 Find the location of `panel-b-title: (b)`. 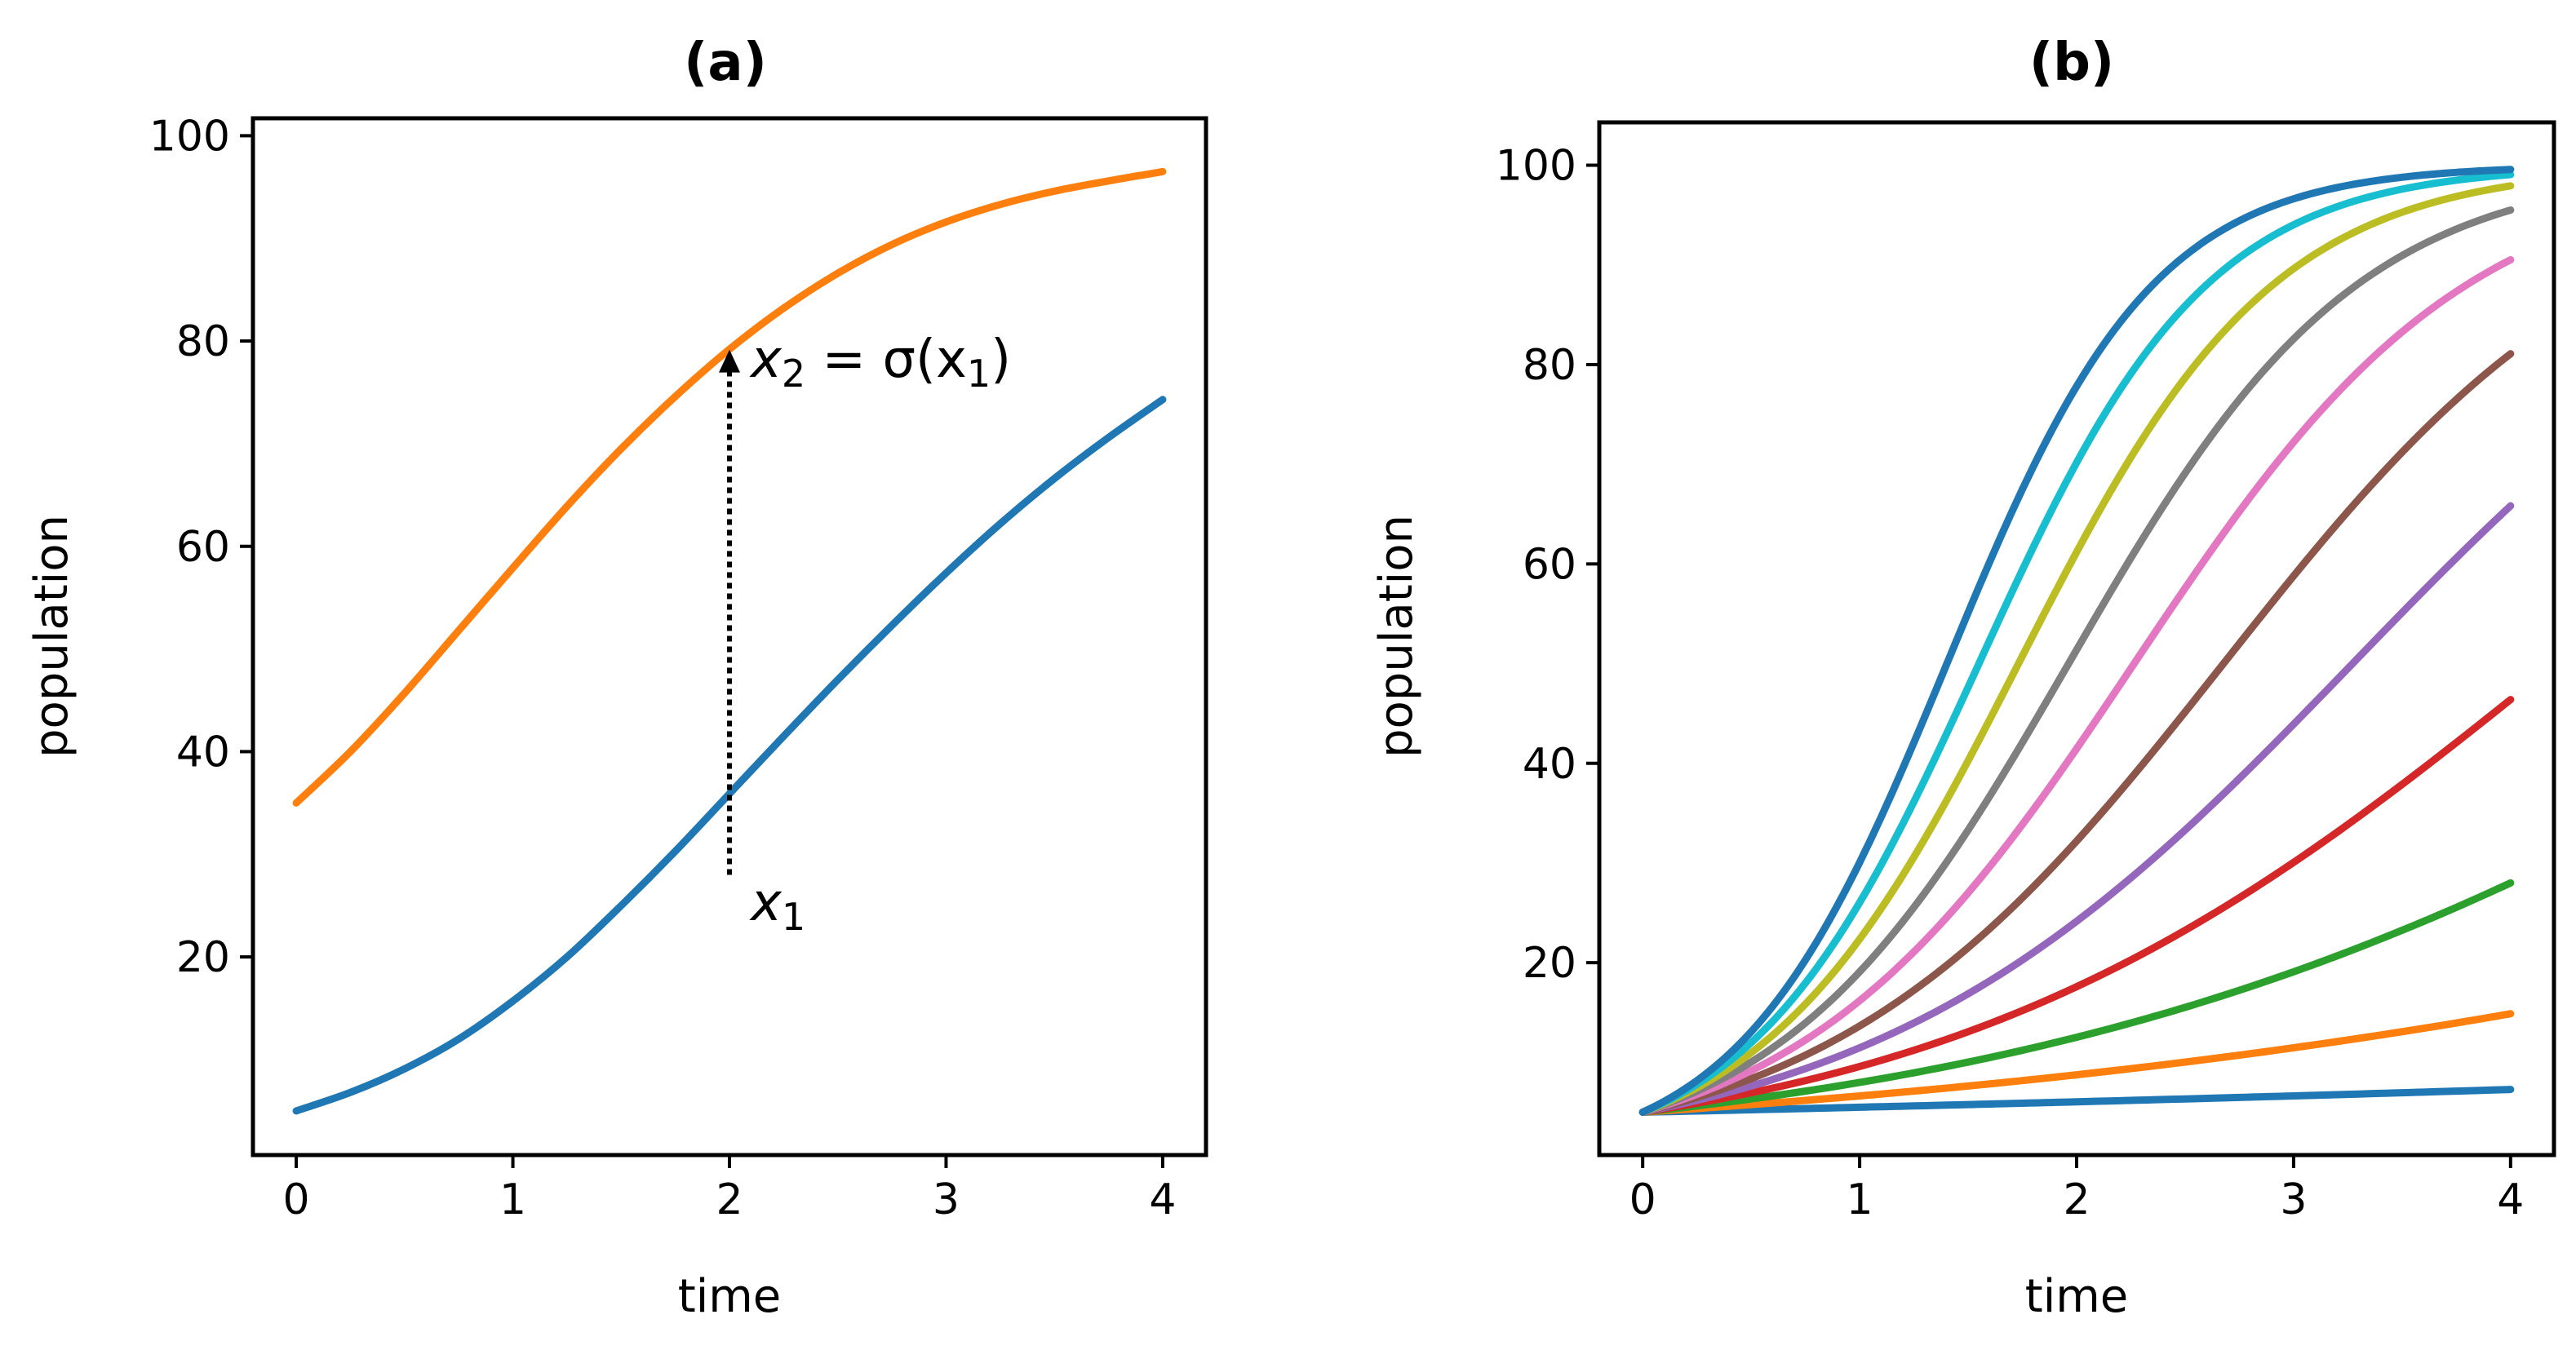

panel-b-title: (b) is located at coordinates (2071, 63).